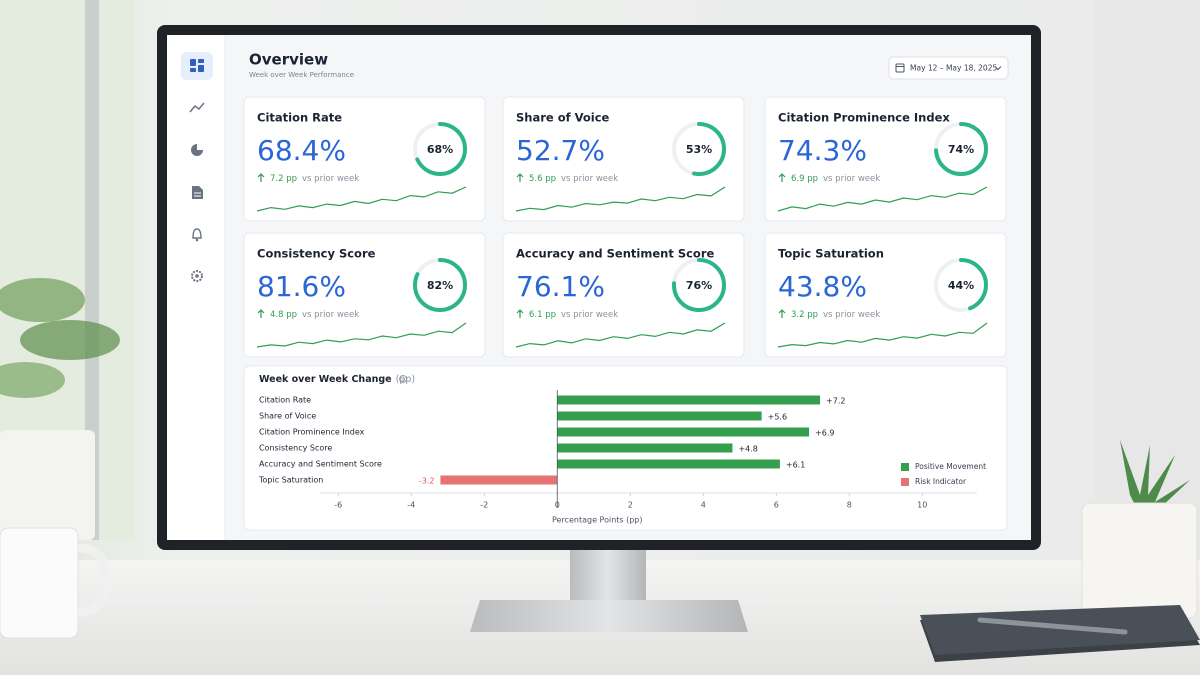  Describe the element at coordinates (922, 505) in the screenshot. I see `x-tick-label: 10` at that location.